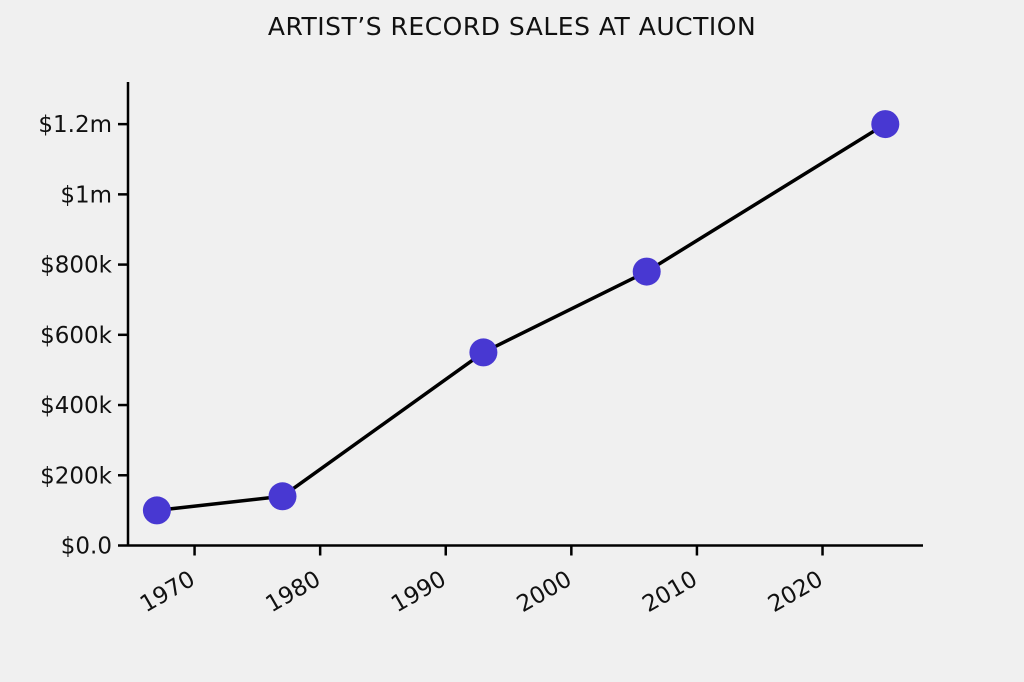 This screenshot has width=1024, height=682. What do you see at coordinates (76, 476) in the screenshot?
I see `y-tick-label: $200k` at bounding box center [76, 476].